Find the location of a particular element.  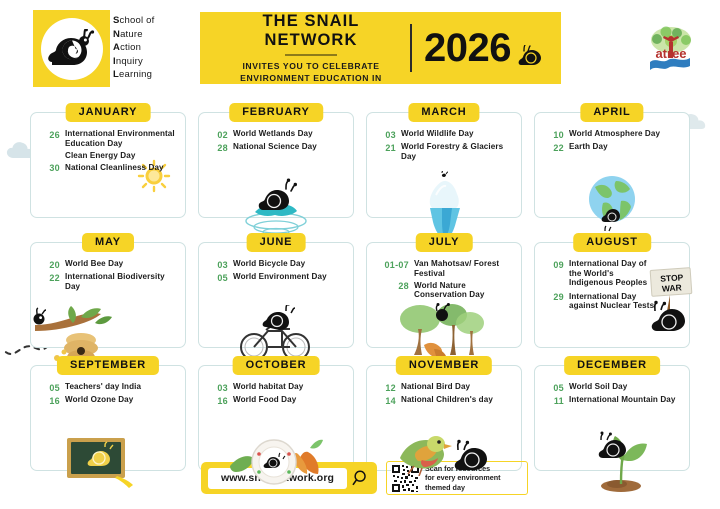

event-name: World Bicycle Day is located at coordinates (269, 263).